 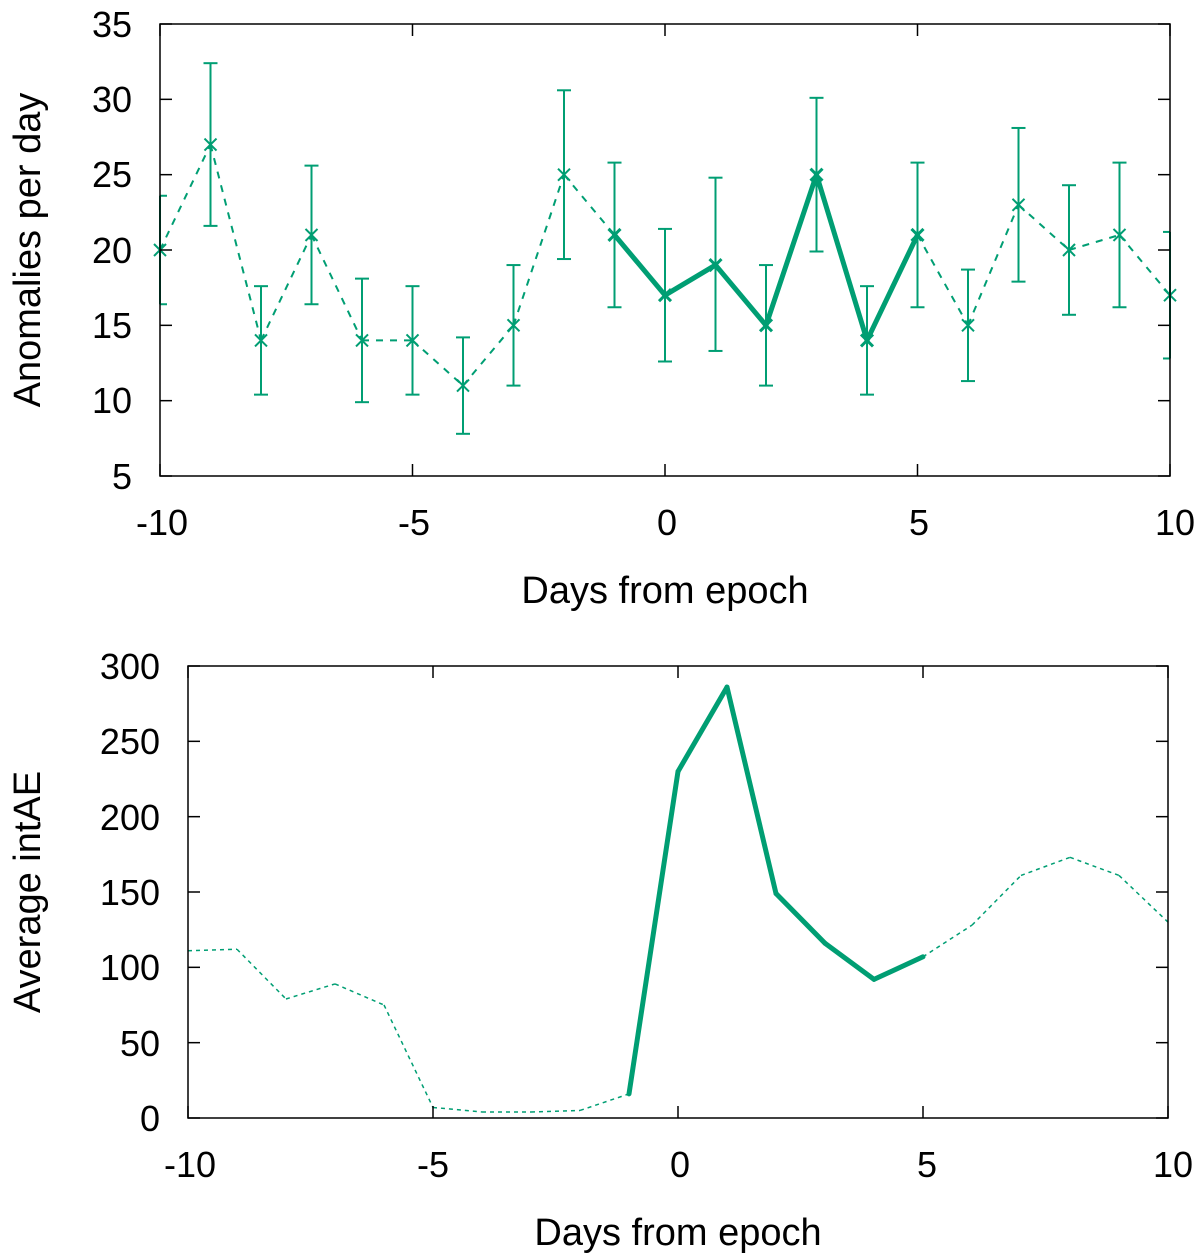 I want to click on anomalies-x-axis-title: Days from epoch, so click(x=664, y=591).